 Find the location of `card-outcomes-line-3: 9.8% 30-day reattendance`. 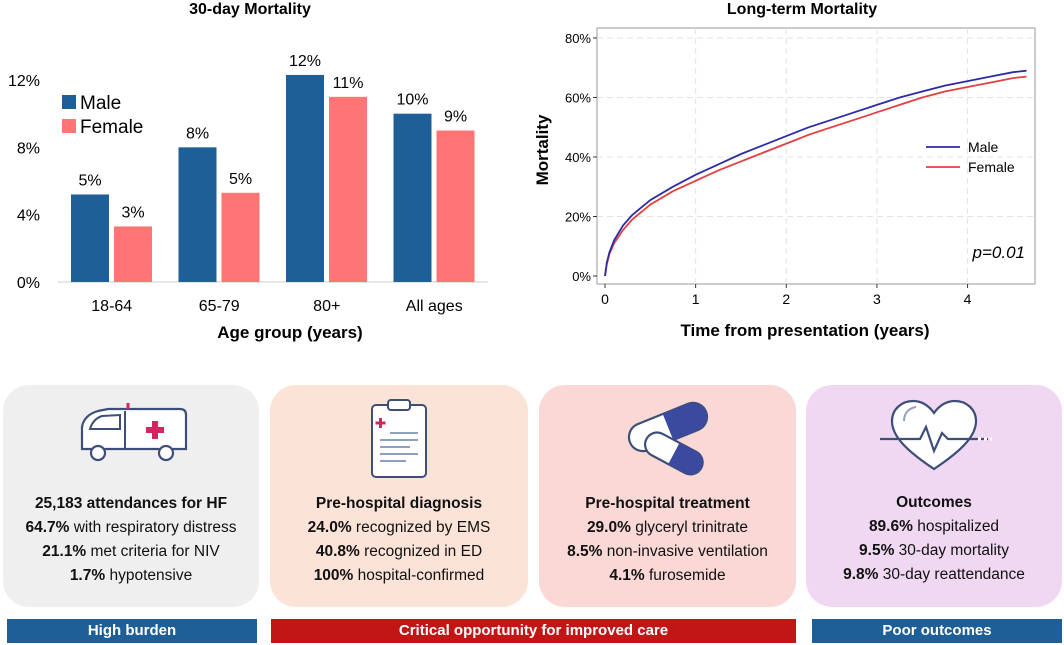

card-outcomes-line-3: 9.8% 30-day reattendance is located at coordinates (934, 574).